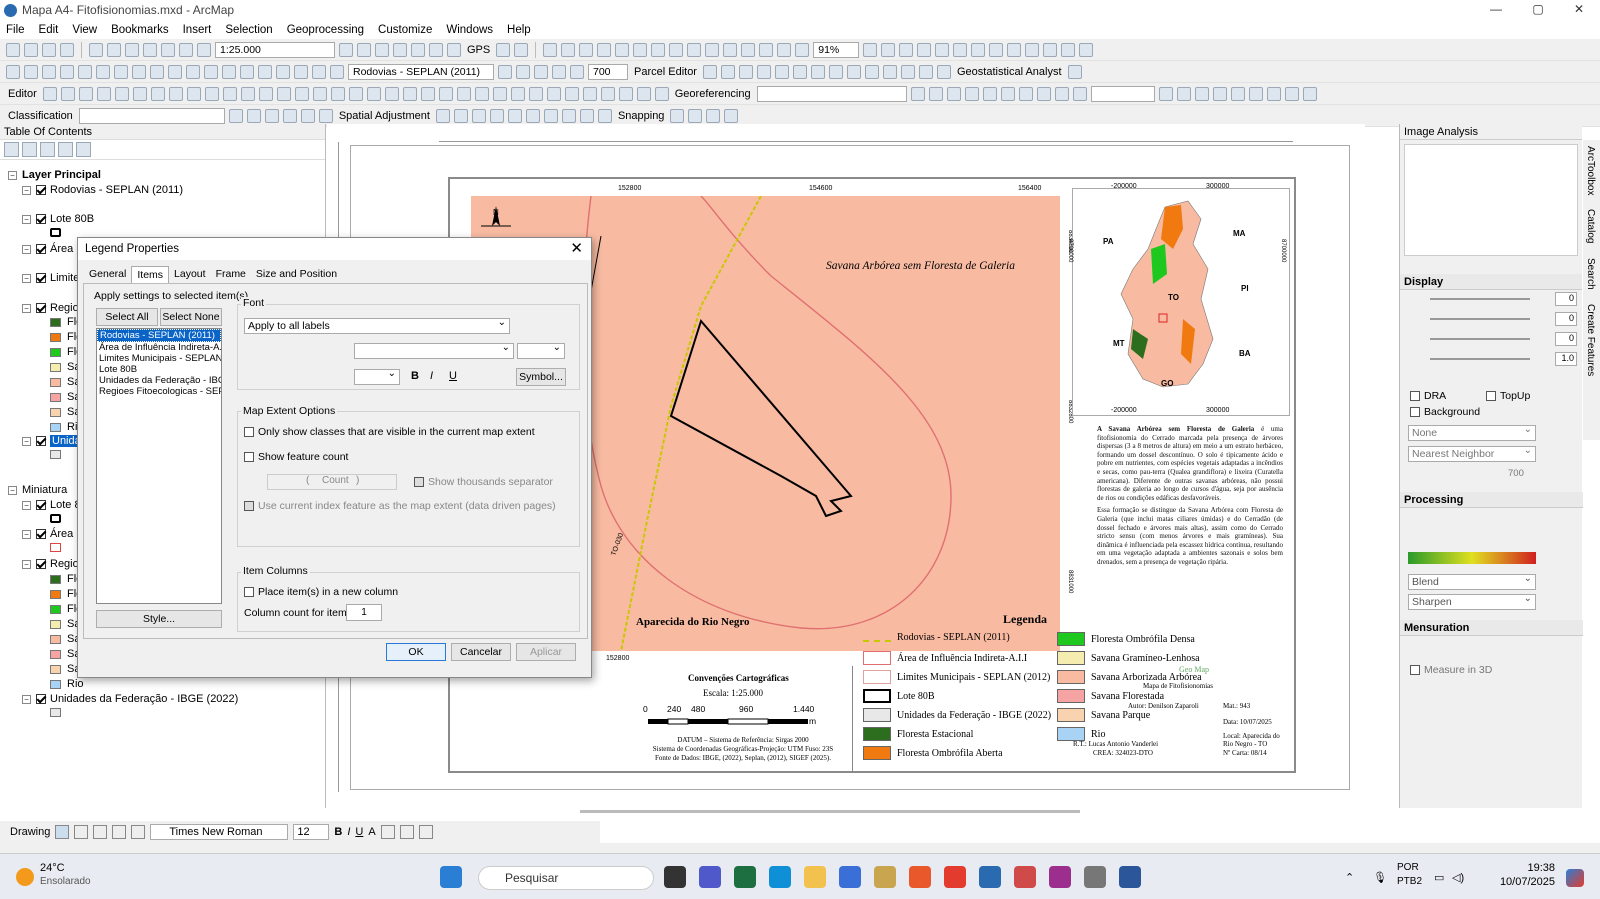  What do you see at coordinates (1472, 601) in the screenshot?
I see `sharpen-dropdown: Sharpen` at bounding box center [1472, 601].